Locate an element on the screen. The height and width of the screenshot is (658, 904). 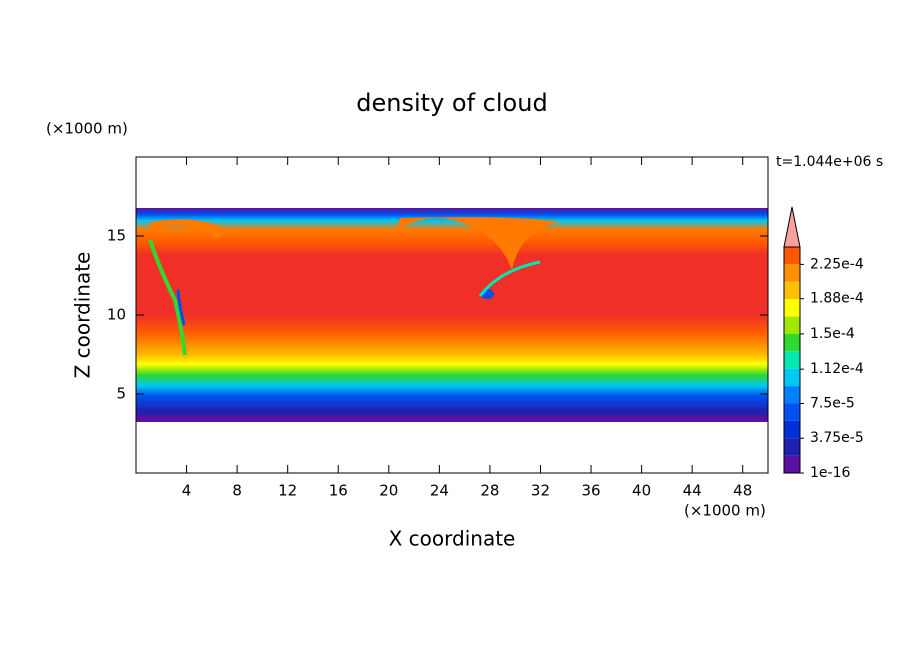
y-tick-label: 10 is located at coordinates (116, 315).